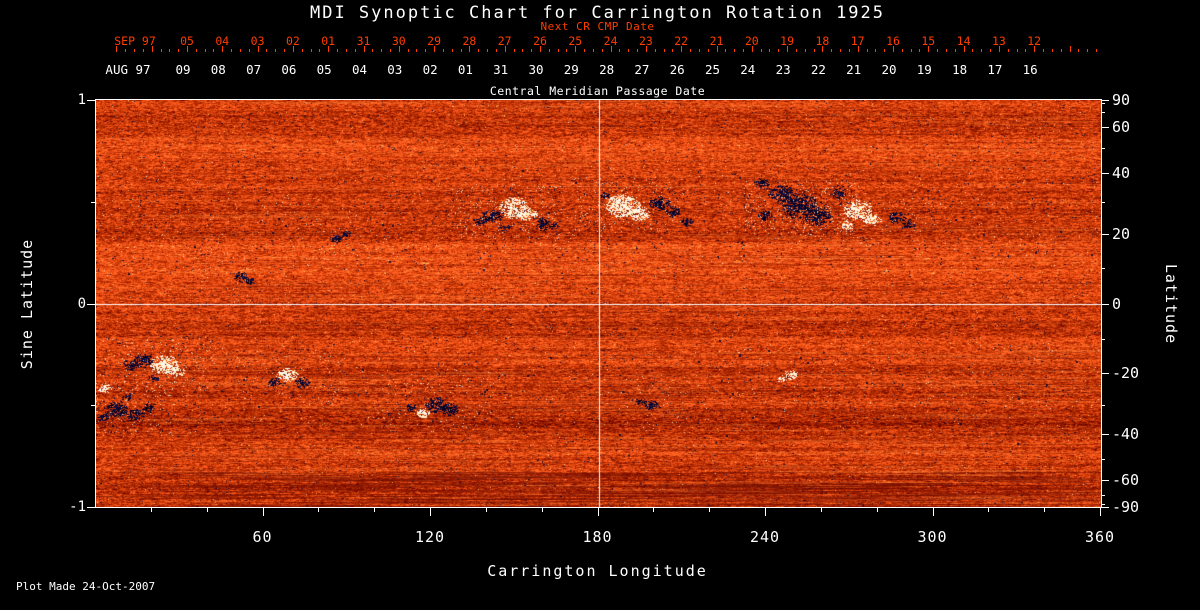 The width and height of the screenshot is (1200, 610). I want to click on cmp-date-tick-label: 17, so click(995, 69).